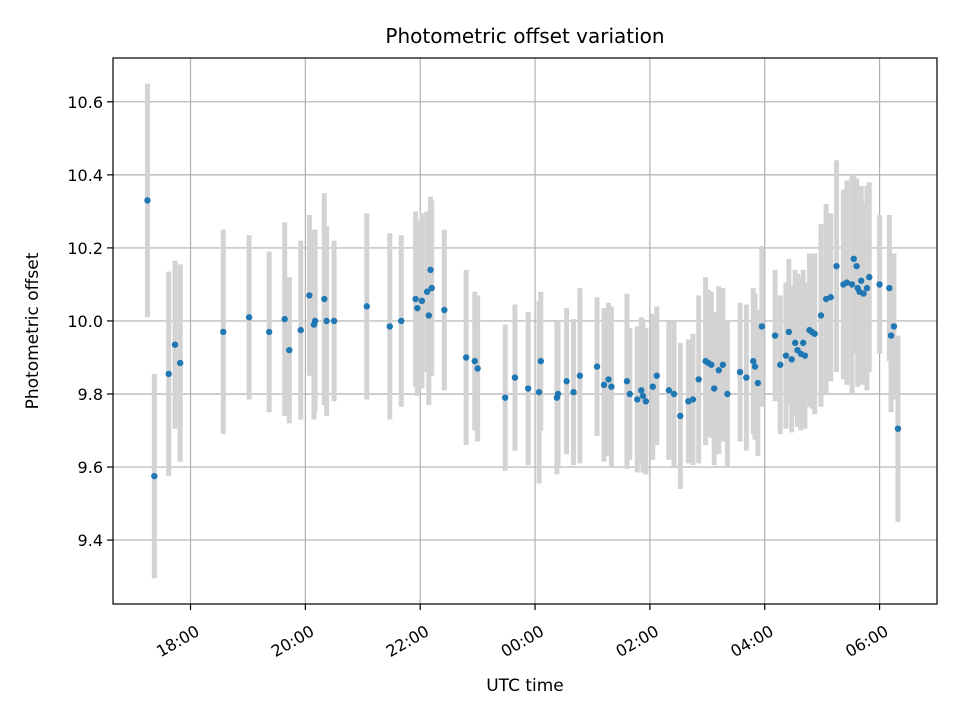 Image resolution: width=960 pixels, height=720 pixels. I want to click on y-tick-label: 10.6, so click(85, 102).